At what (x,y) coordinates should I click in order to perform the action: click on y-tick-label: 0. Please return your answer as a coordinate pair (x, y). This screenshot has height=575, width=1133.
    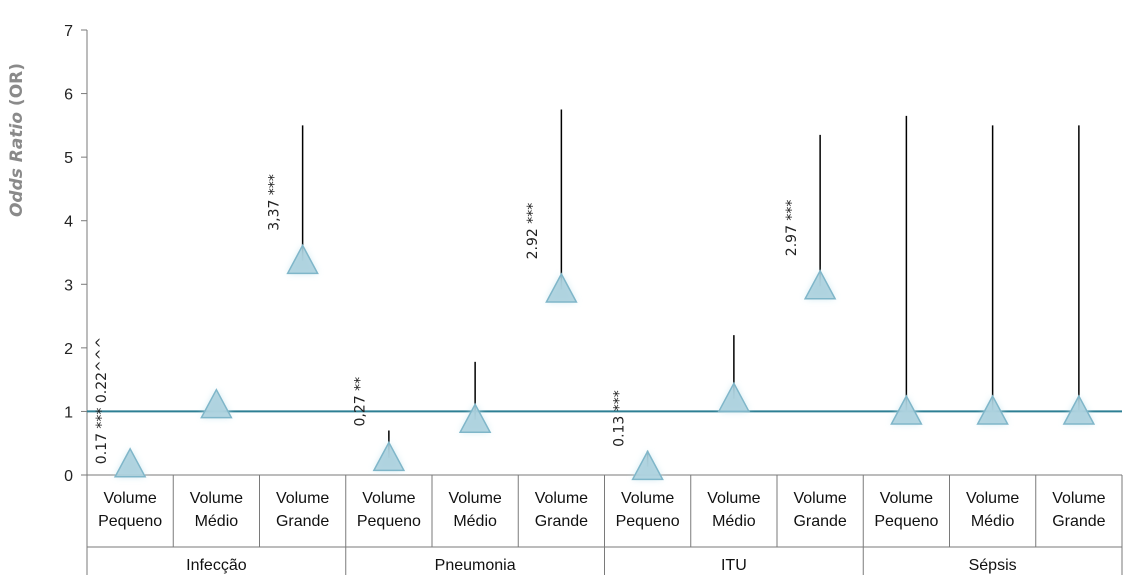
    Looking at the image, I should click on (68, 476).